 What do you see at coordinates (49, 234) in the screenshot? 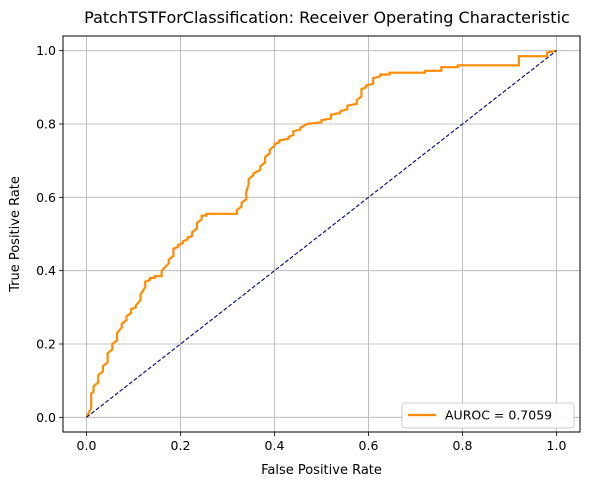
I see `y-axis-ticks: 0.0 0.2 0.4 0.6 0.8 1.0` at bounding box center [49, 234].